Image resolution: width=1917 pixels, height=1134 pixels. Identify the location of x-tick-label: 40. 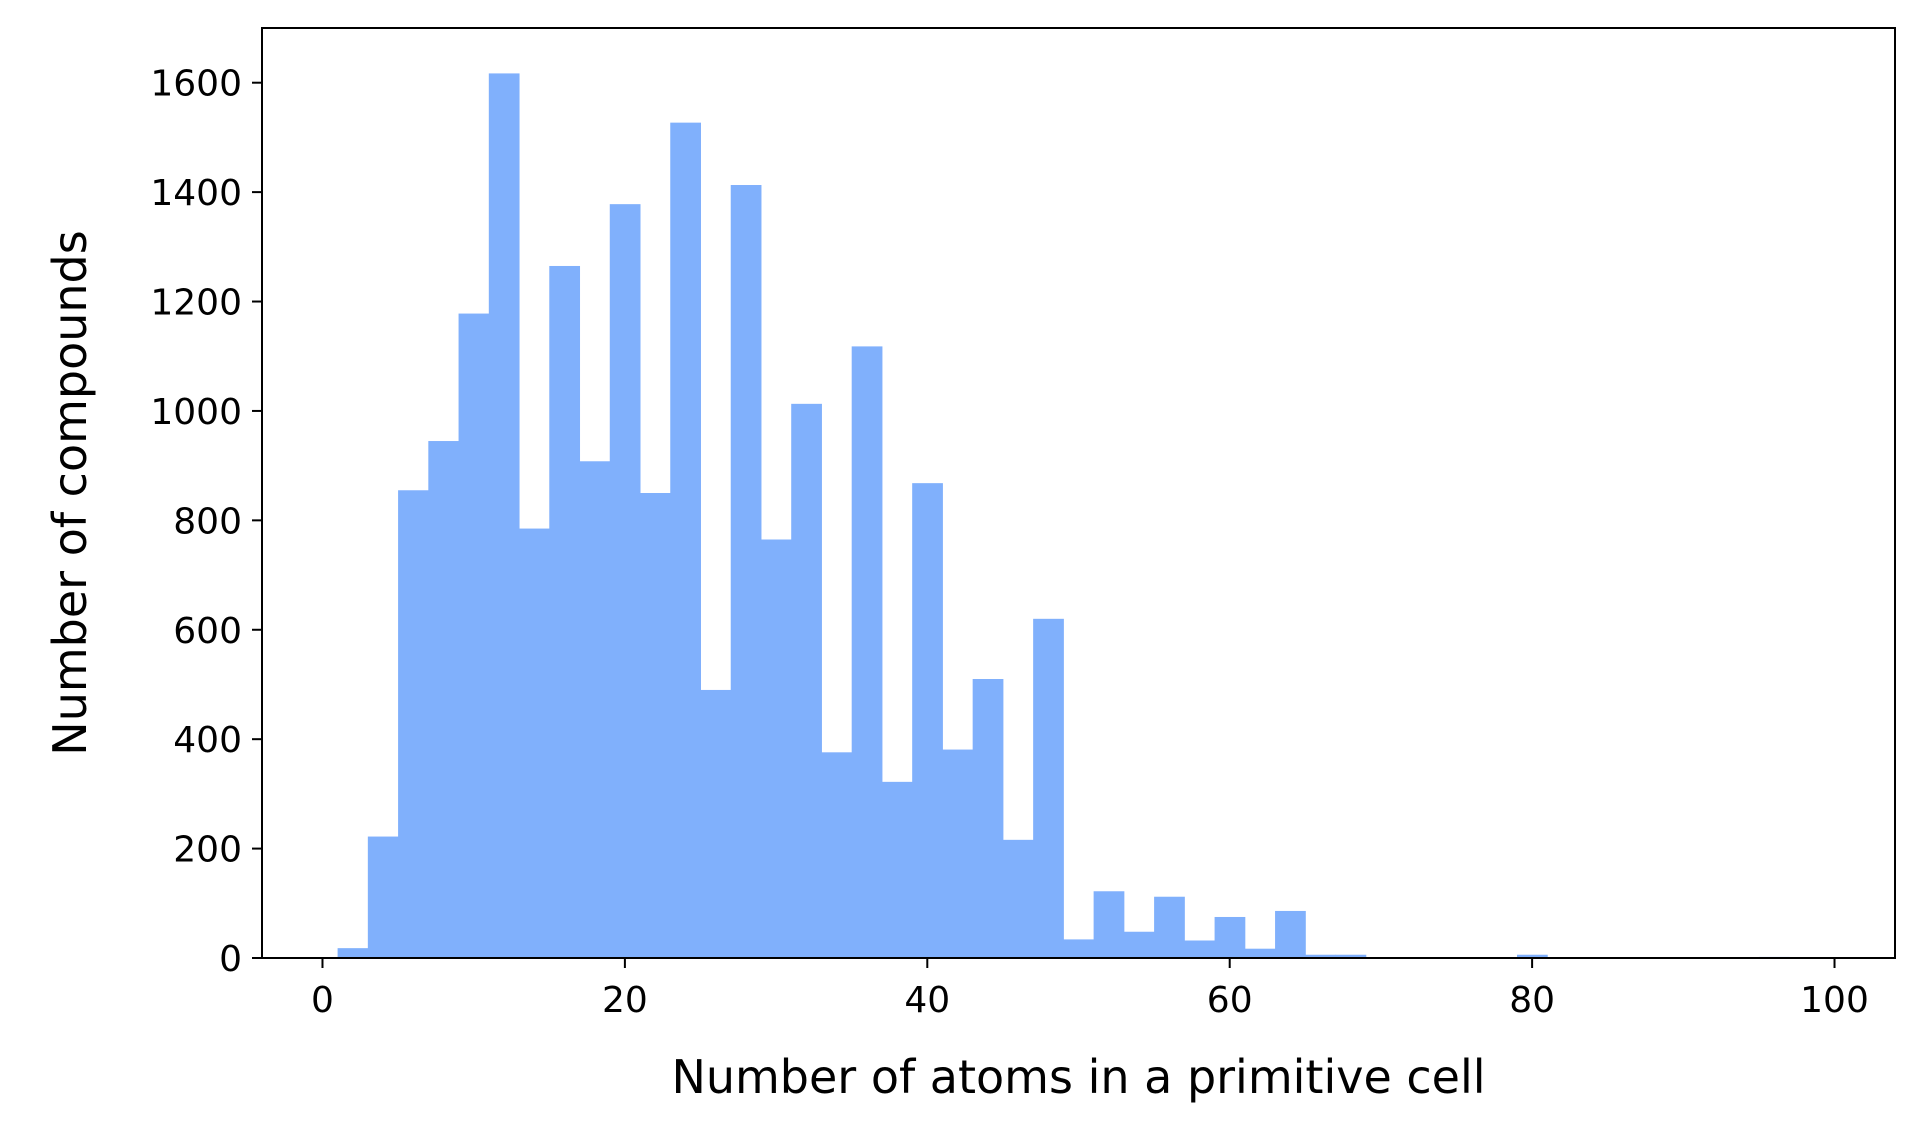
(927, 1000).